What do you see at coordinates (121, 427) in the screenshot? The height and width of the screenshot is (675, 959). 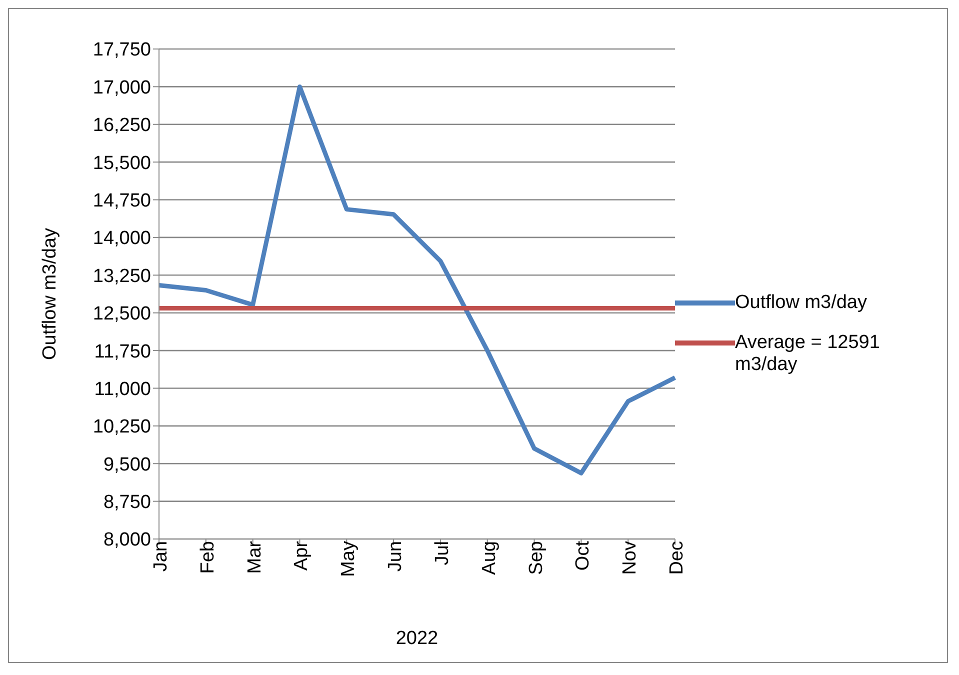 I see `y-tick-label: 10,250` at bounding box center [121, 427].